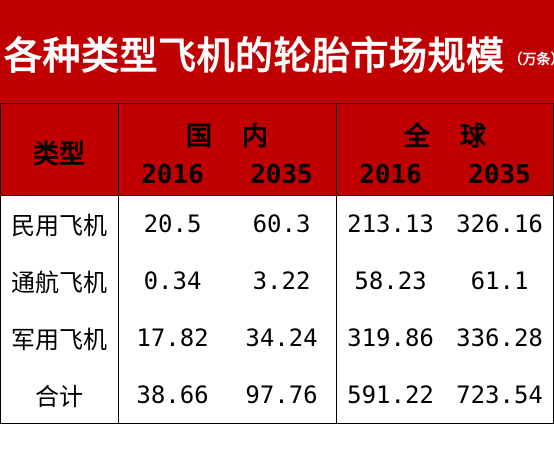  What do you see at coordinates (336, 263) in the screenshot?
I see `column-divider-group` at bounding box center [336, 263].